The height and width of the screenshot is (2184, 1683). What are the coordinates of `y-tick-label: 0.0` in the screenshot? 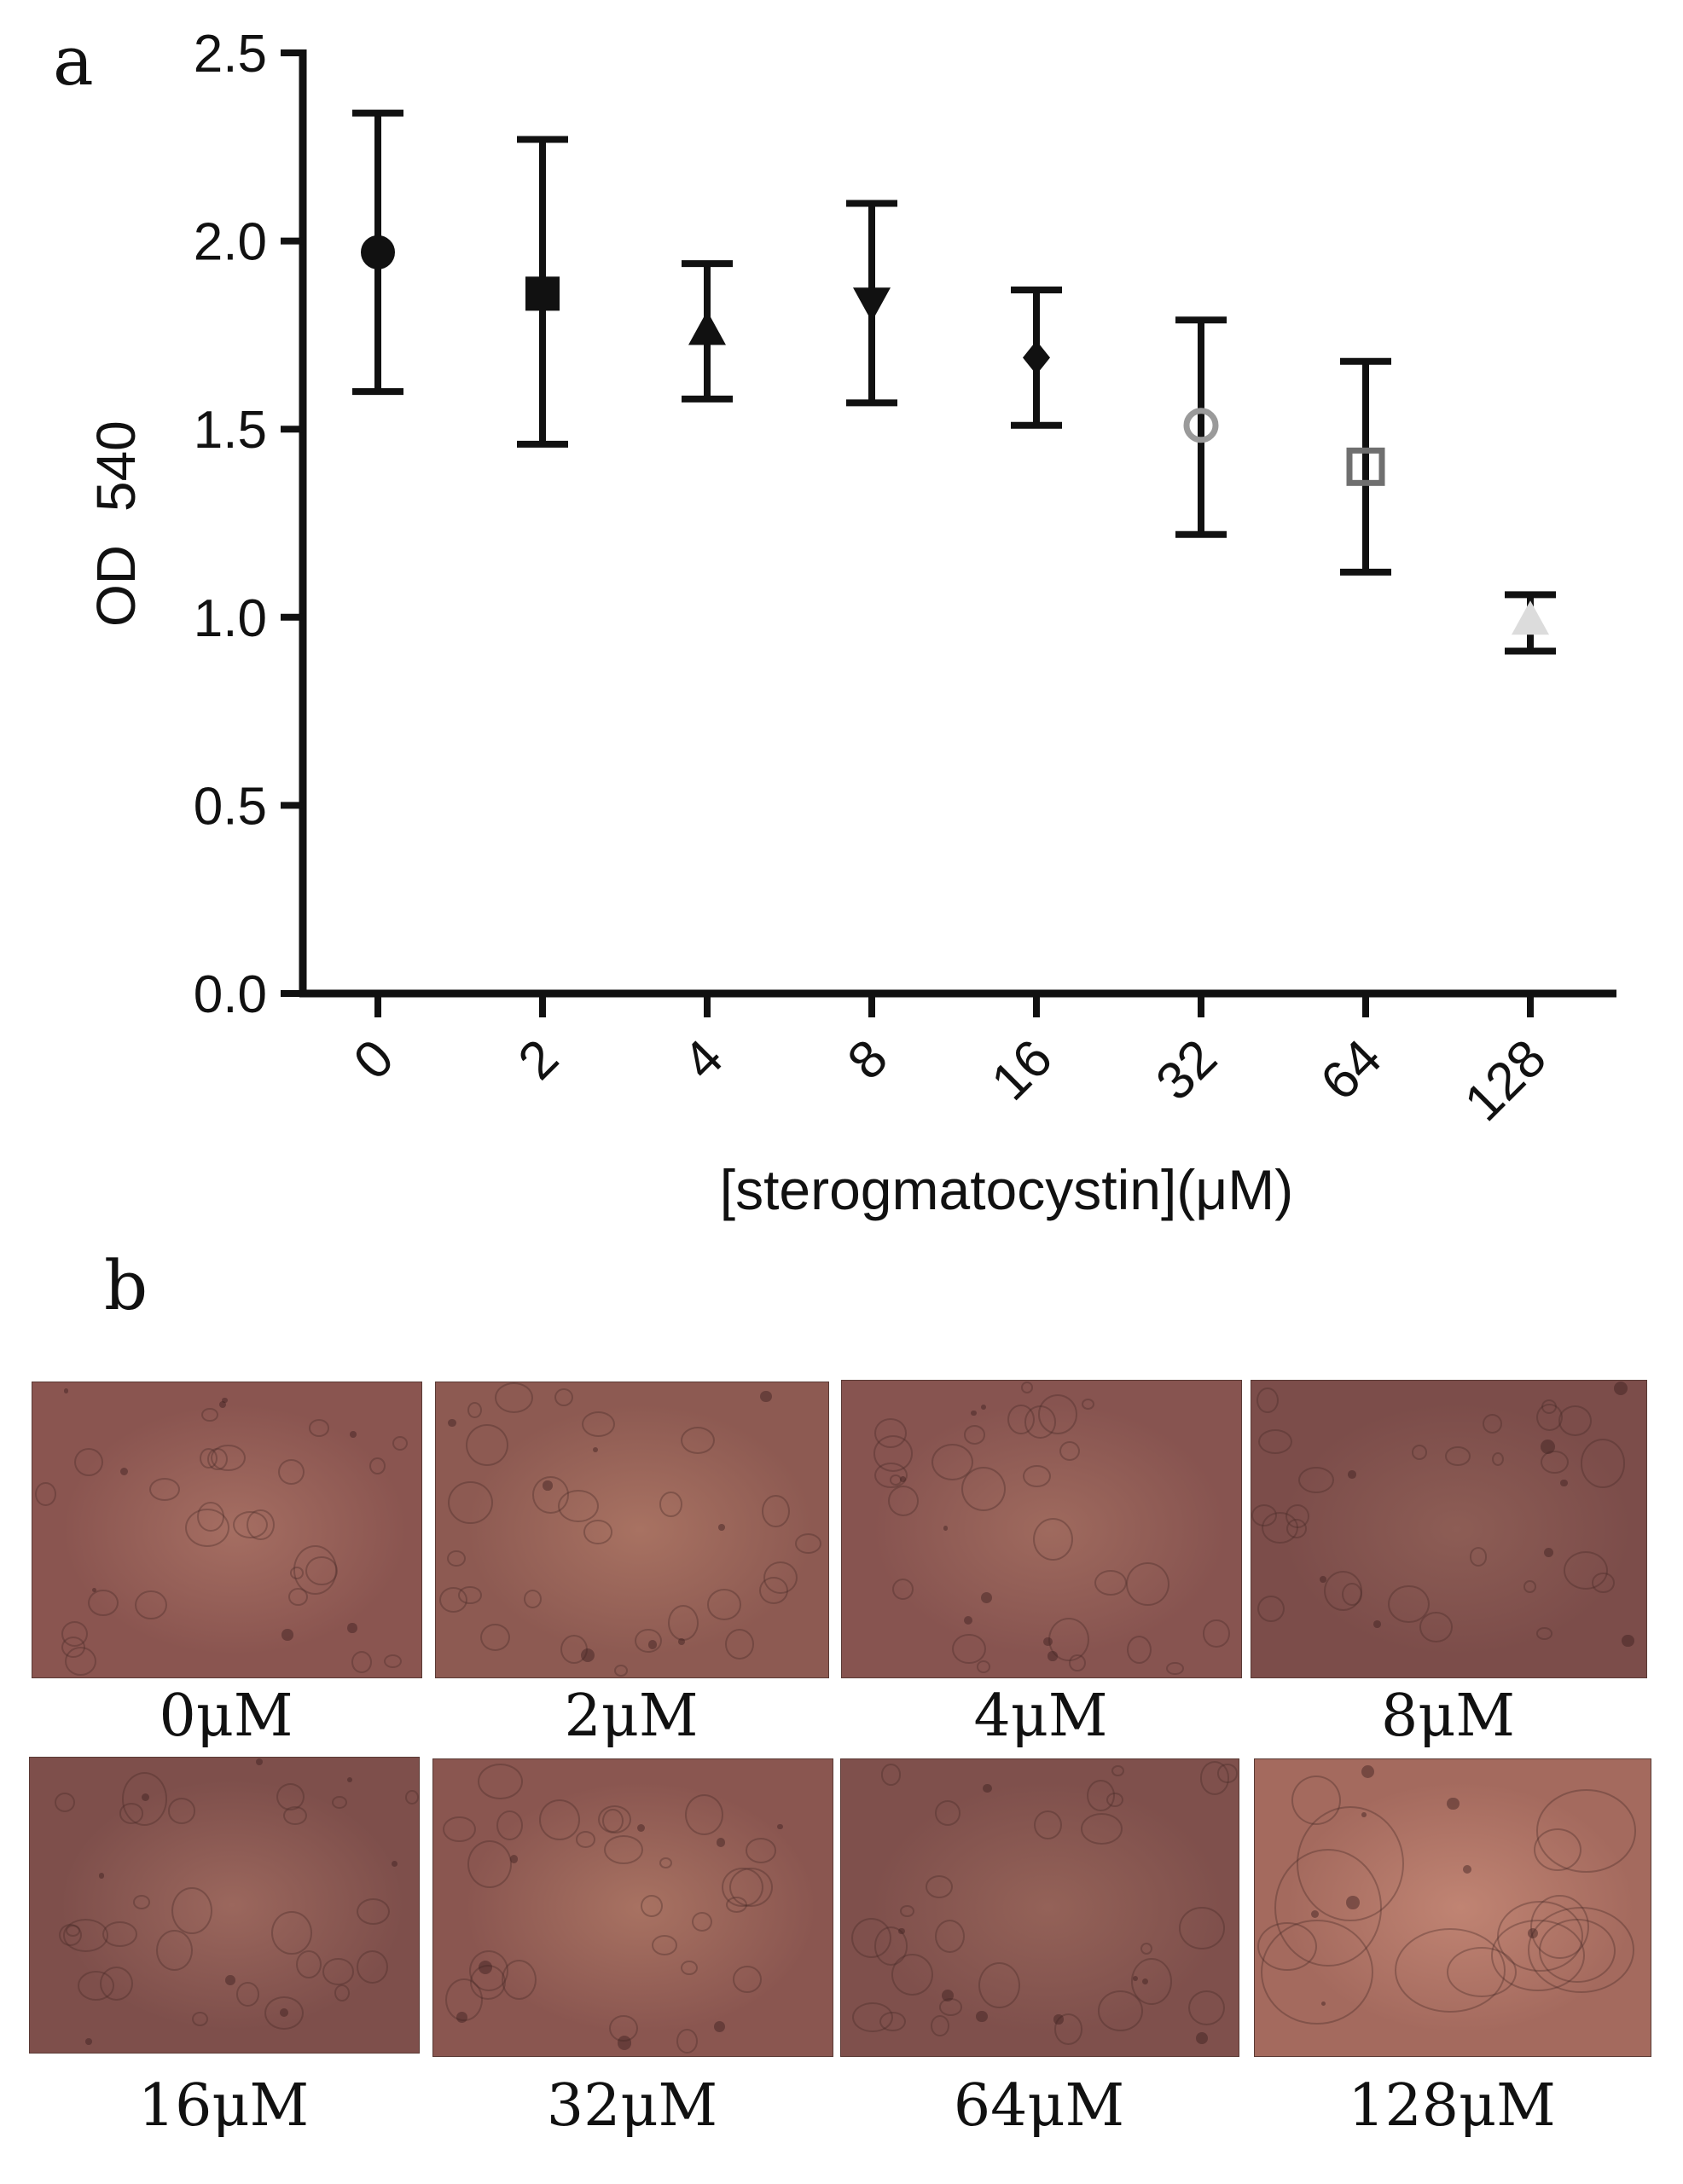 It's located at (230, 994).